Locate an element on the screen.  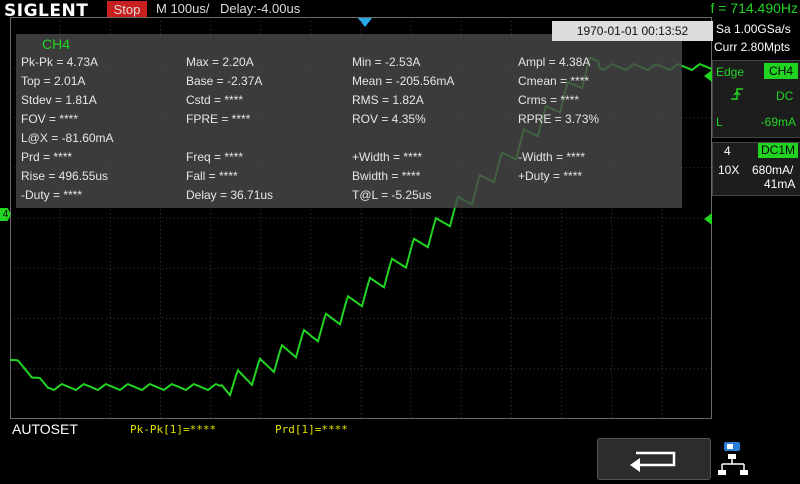
back-button is located at coordinates (654, 459).